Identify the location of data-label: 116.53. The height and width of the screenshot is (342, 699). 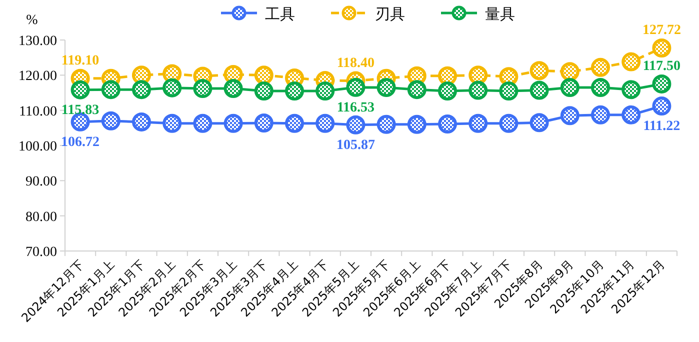
(355, 108).